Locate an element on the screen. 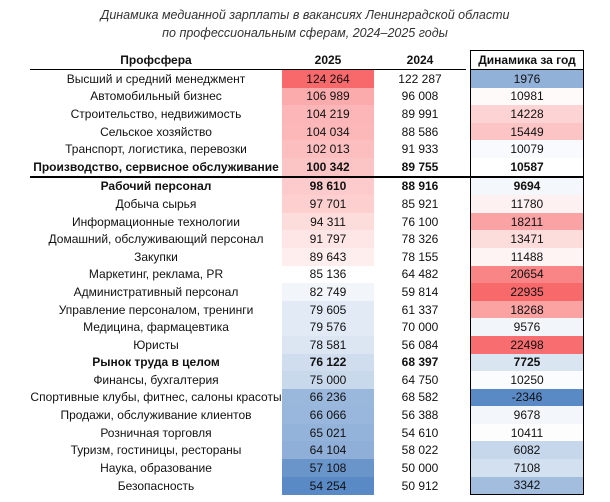  cell: 54 610 is located at coordinates (420, 432).